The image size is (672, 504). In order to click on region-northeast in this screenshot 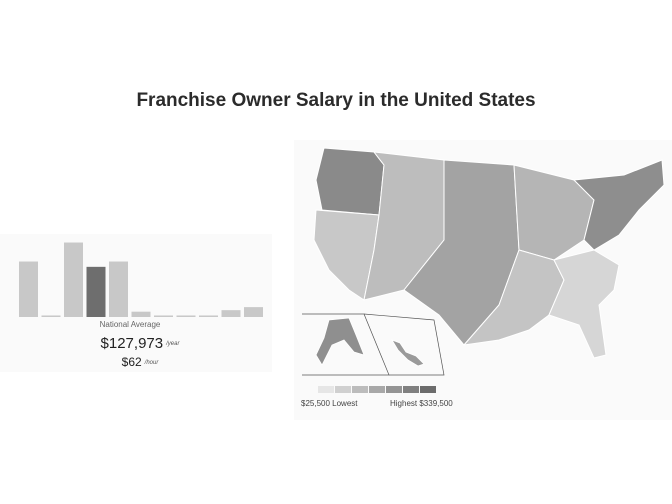, I will do `click(618, 205)`.